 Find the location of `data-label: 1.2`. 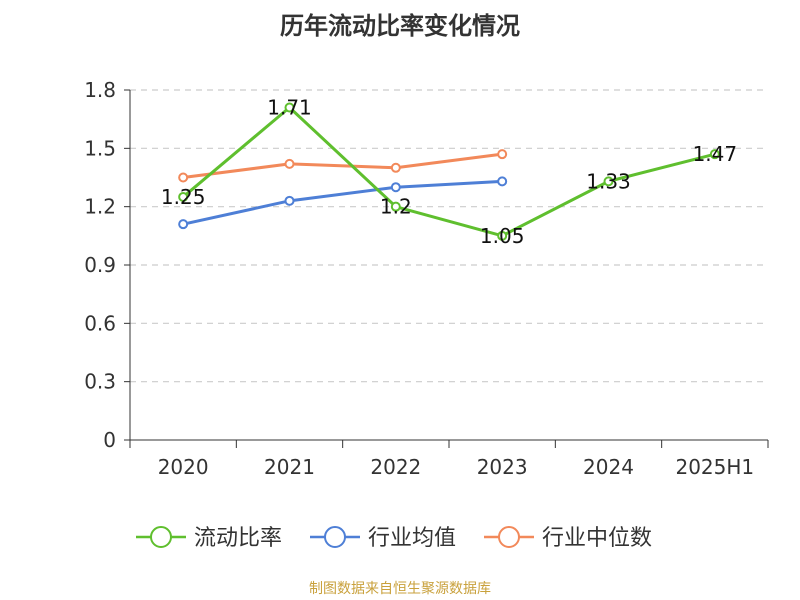

data-label: 1.2 is located at coordinates (396, 207).